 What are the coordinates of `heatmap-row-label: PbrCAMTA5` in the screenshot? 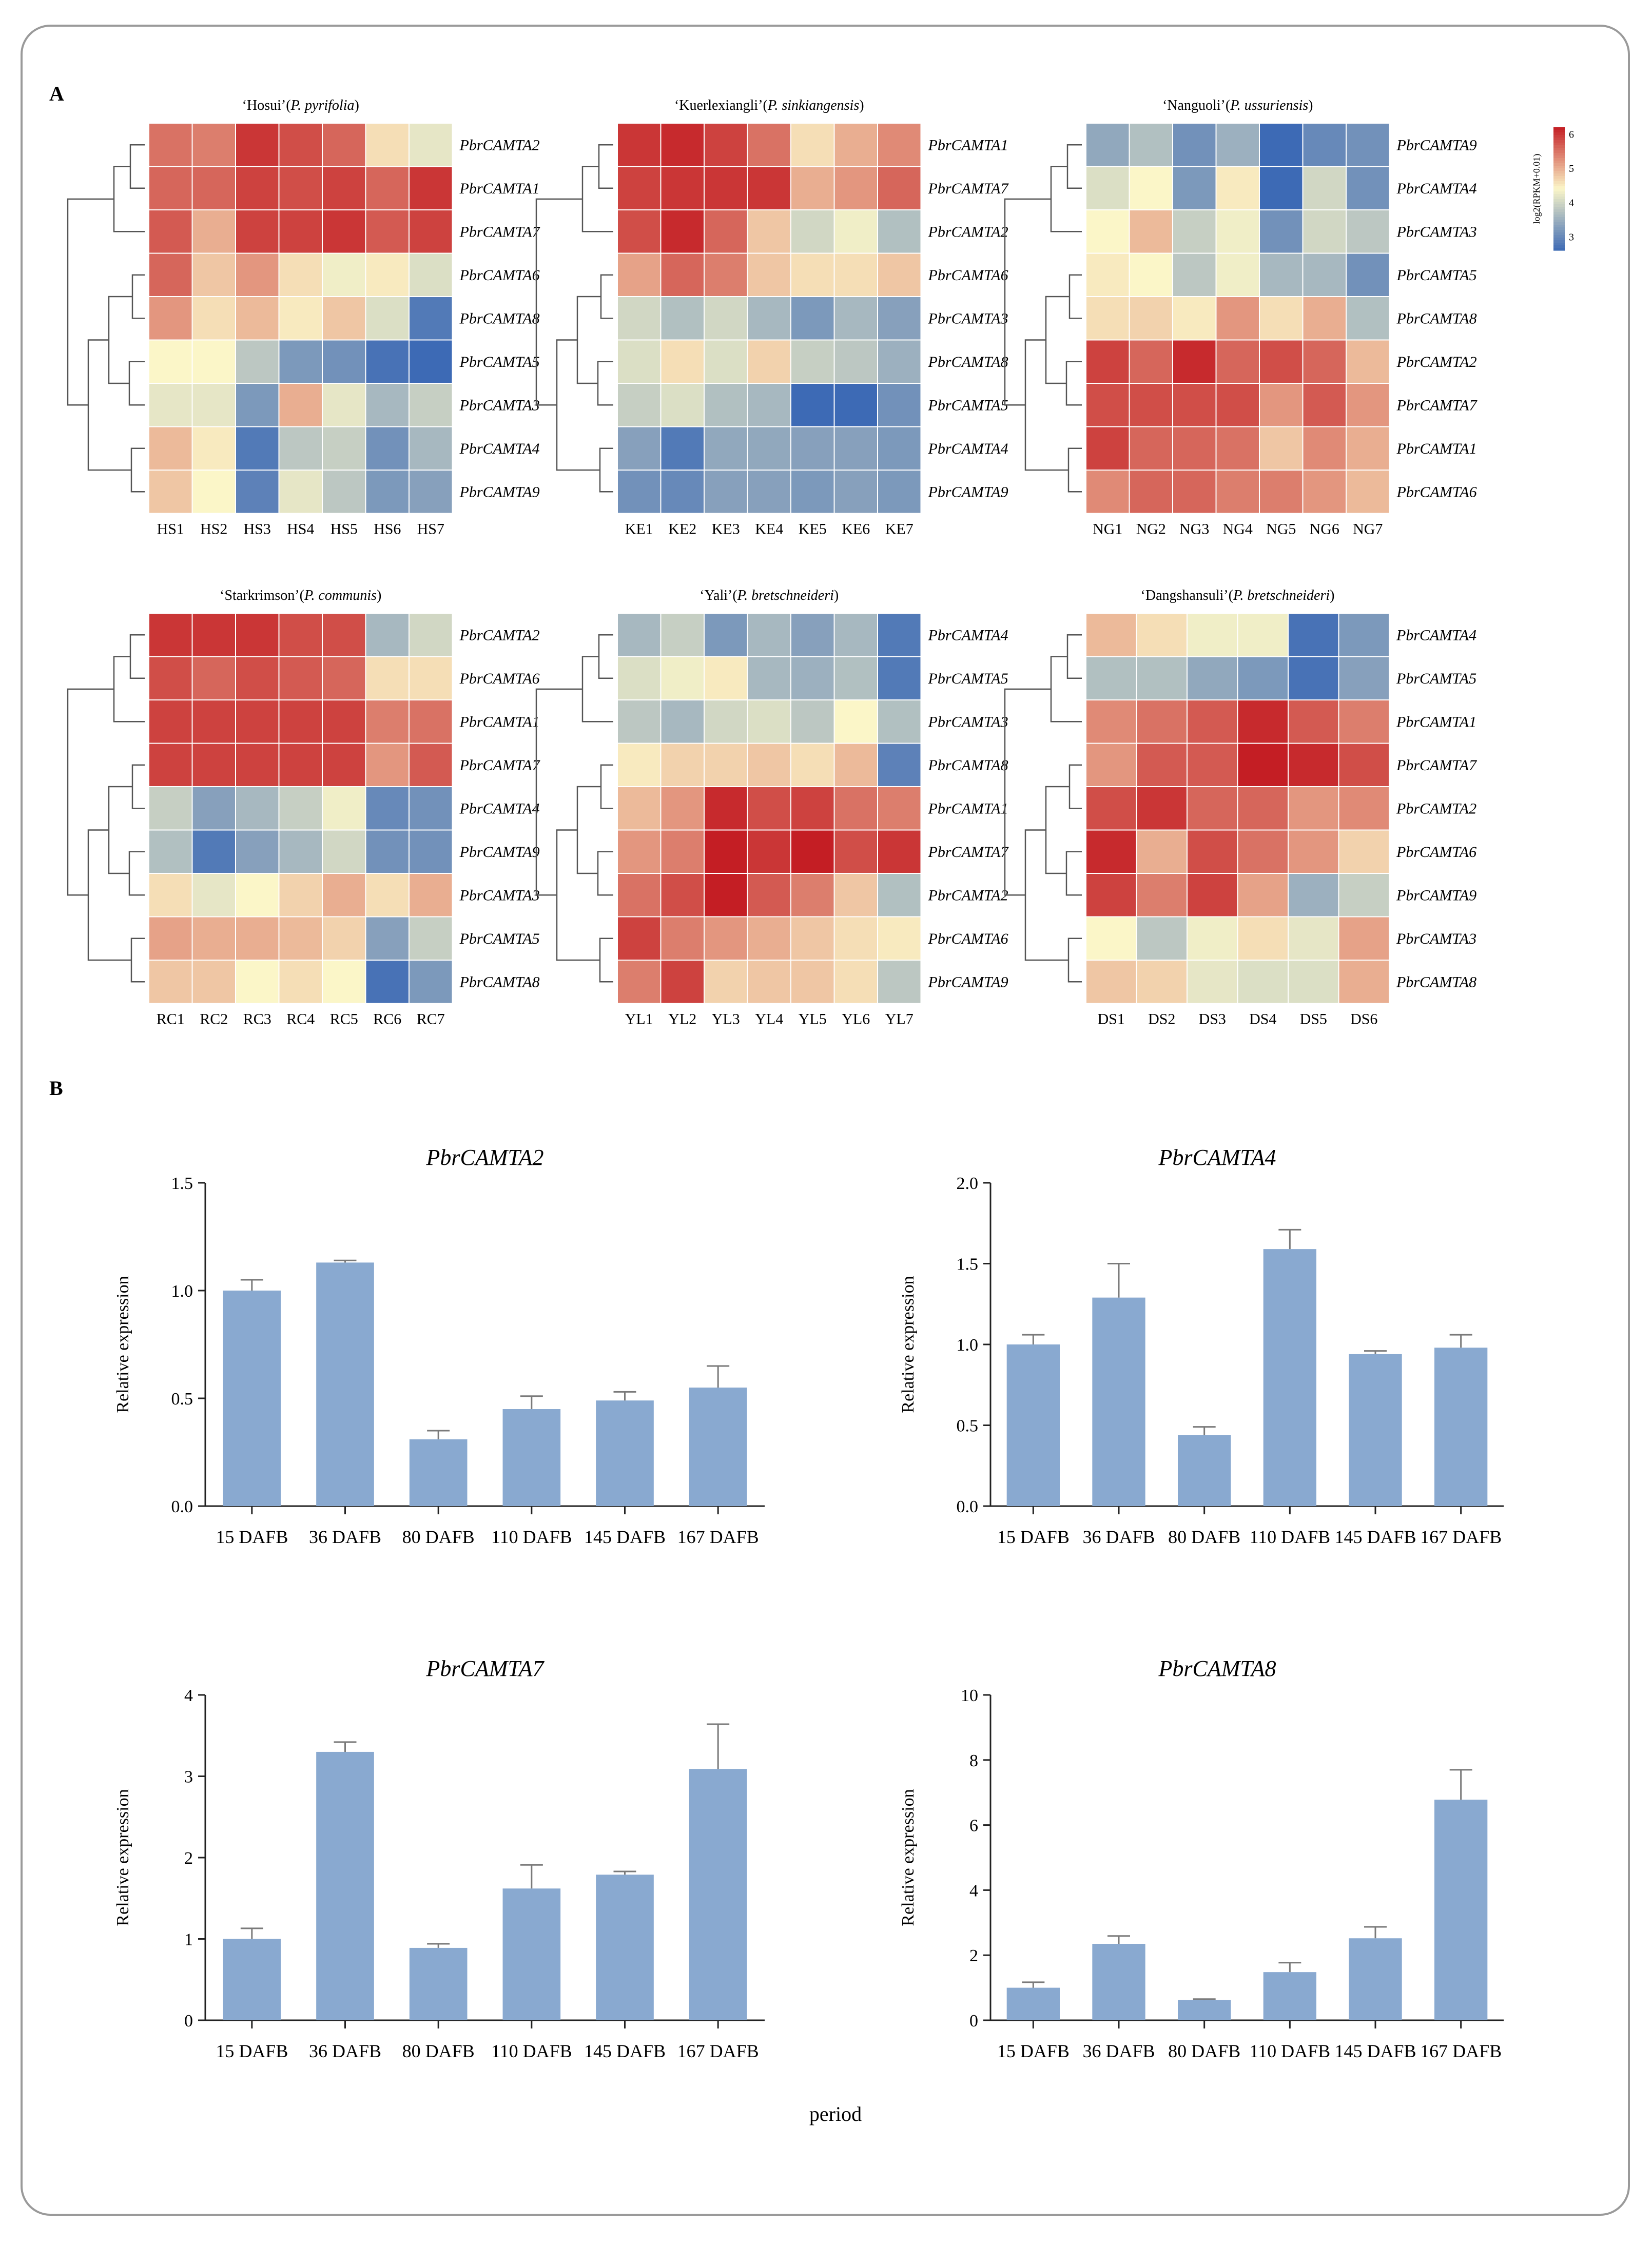 It's located at (968, 678).